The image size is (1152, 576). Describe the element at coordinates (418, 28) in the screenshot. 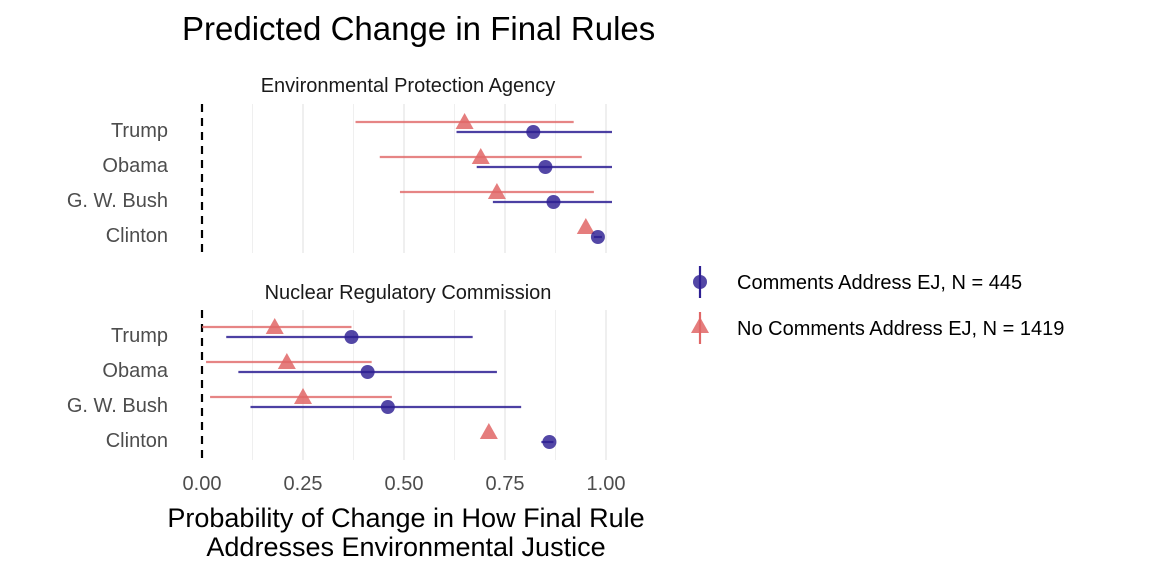

I see `chart-title: Predicted Change in Final Rules` at that location.